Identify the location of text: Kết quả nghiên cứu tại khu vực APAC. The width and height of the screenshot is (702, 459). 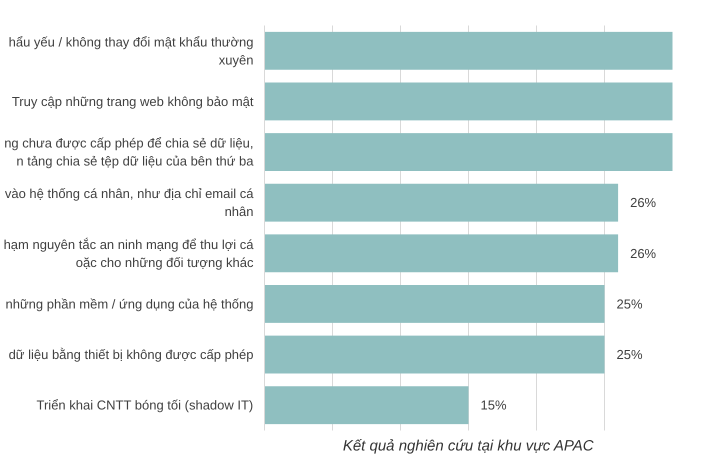
(468, 446).